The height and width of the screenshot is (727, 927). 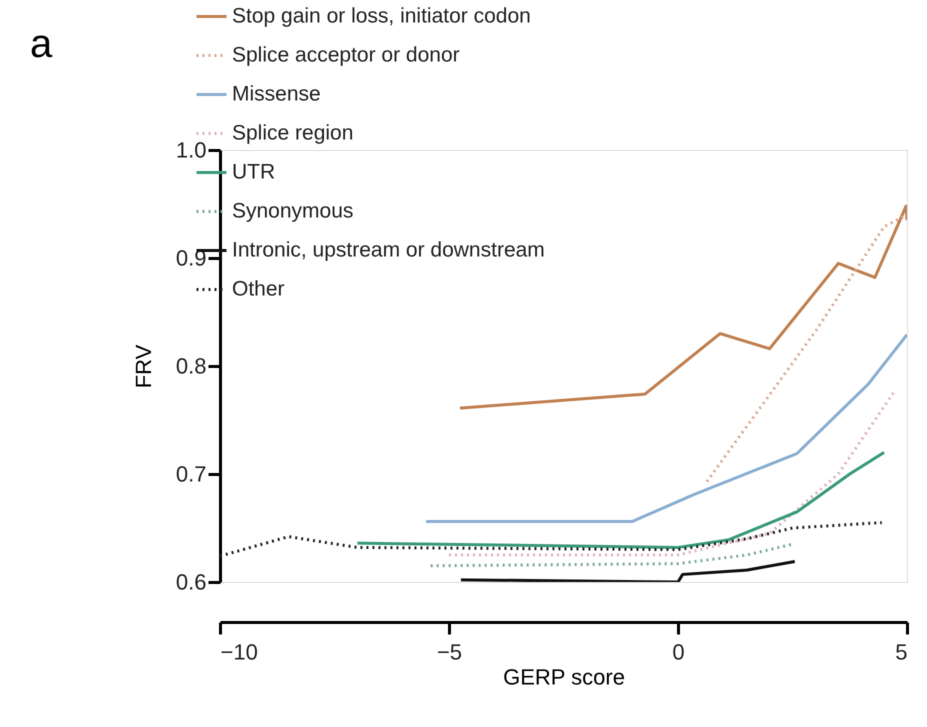 What do you see at coordinates (564, 677) in the screenshot?
I see `x-axis-title: GERP score` at bounding box center [564, 677].